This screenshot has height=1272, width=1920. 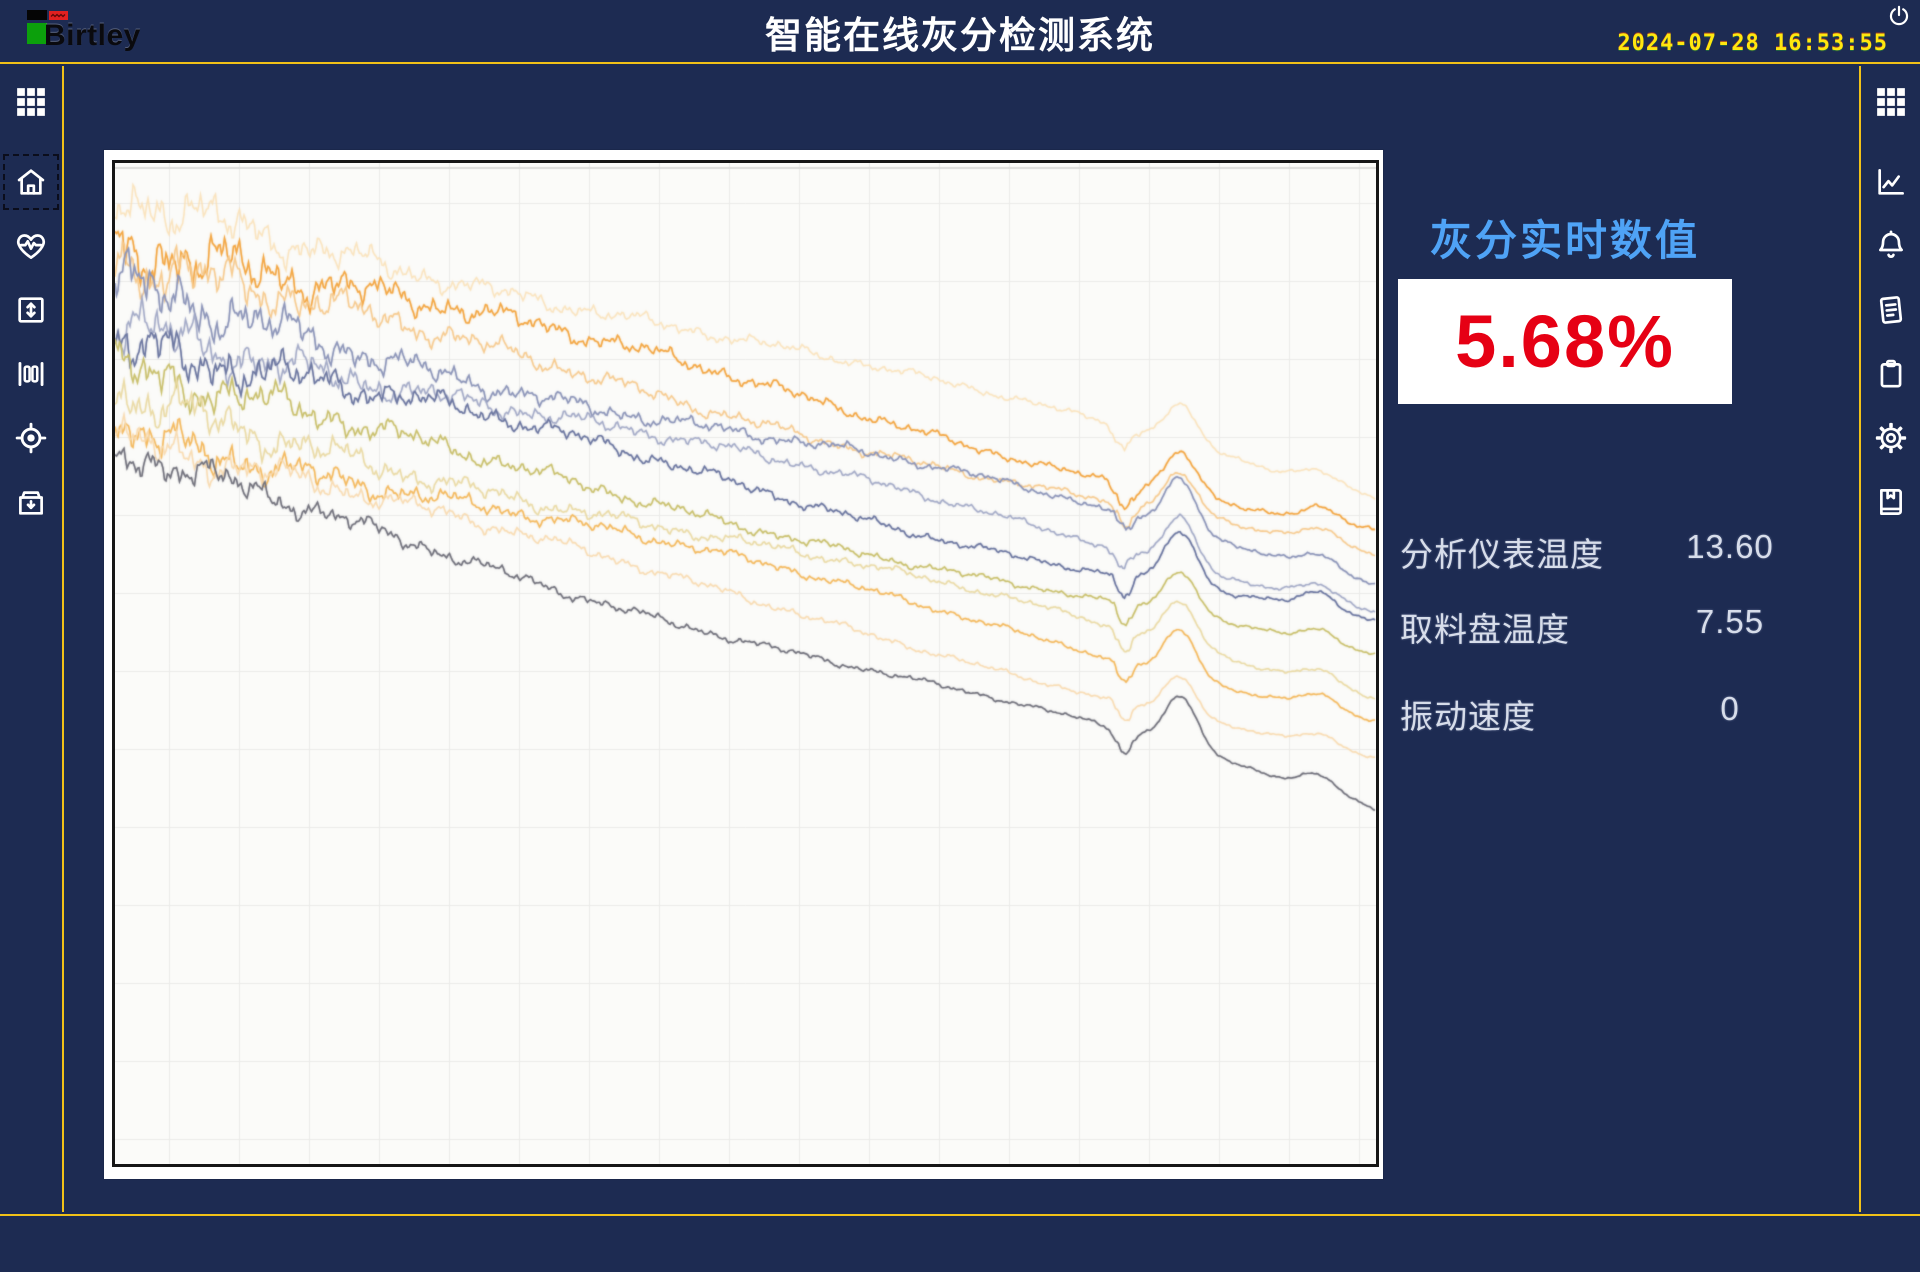 I want to click on right-sidebar, so click(x=1889, y=639).